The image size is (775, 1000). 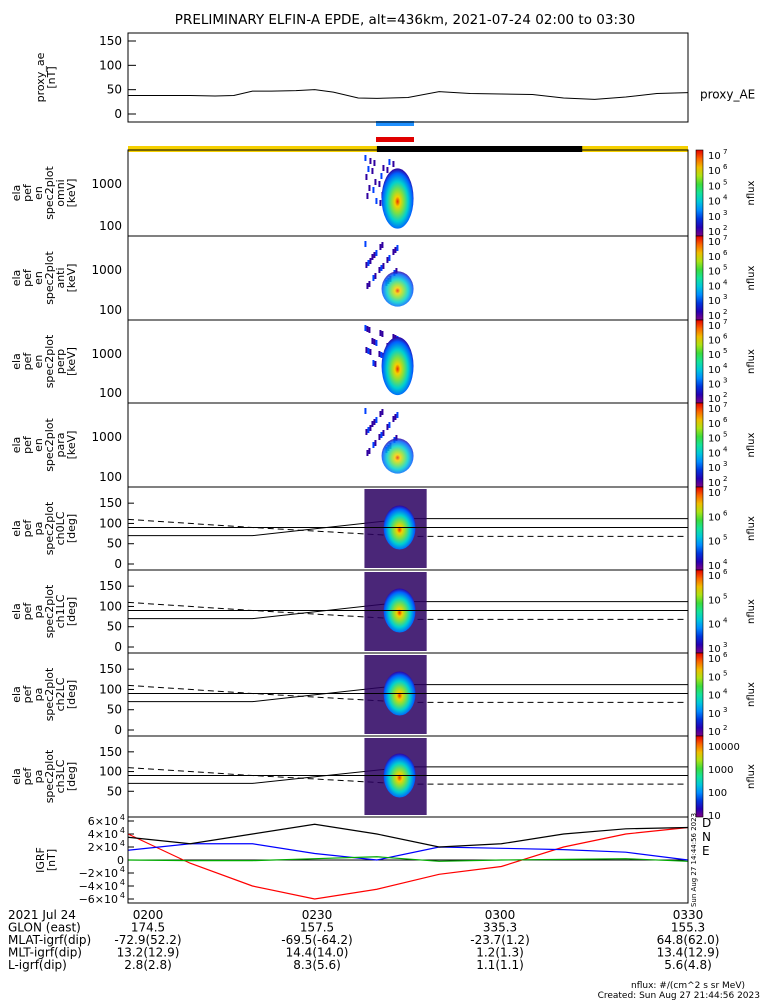 I want to click on footer-value: 13.4(12.9), so click(x=688, y=953).